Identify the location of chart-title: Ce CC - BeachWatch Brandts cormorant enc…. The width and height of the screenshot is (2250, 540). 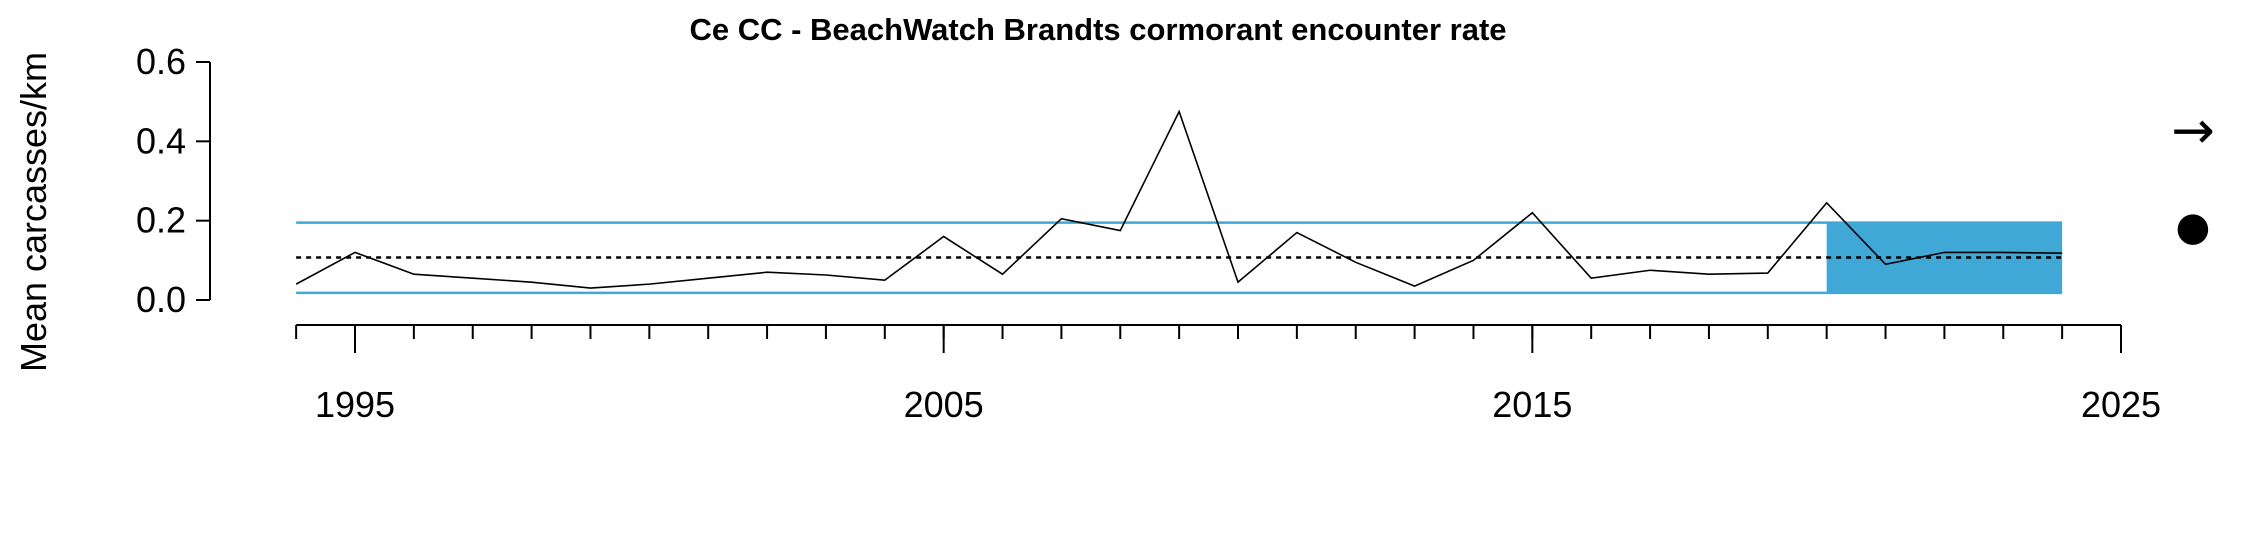
(1097, 29).